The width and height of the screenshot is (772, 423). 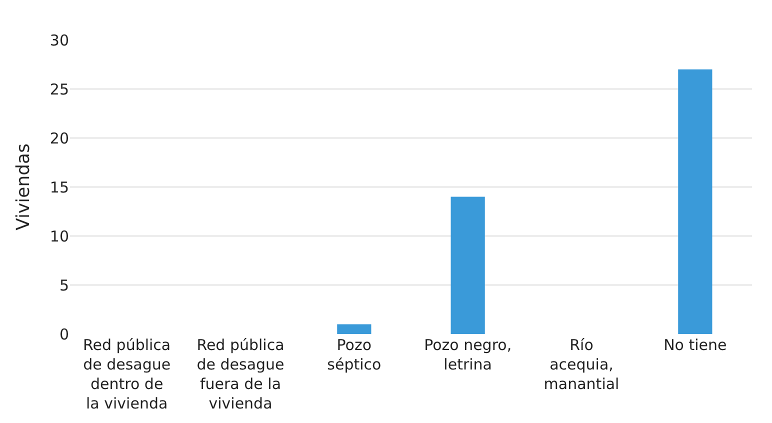 What do you see at coordinates (59, 187) in the screenshot?
I see `y-tick-label: 15` at bounding box center [59, 187].